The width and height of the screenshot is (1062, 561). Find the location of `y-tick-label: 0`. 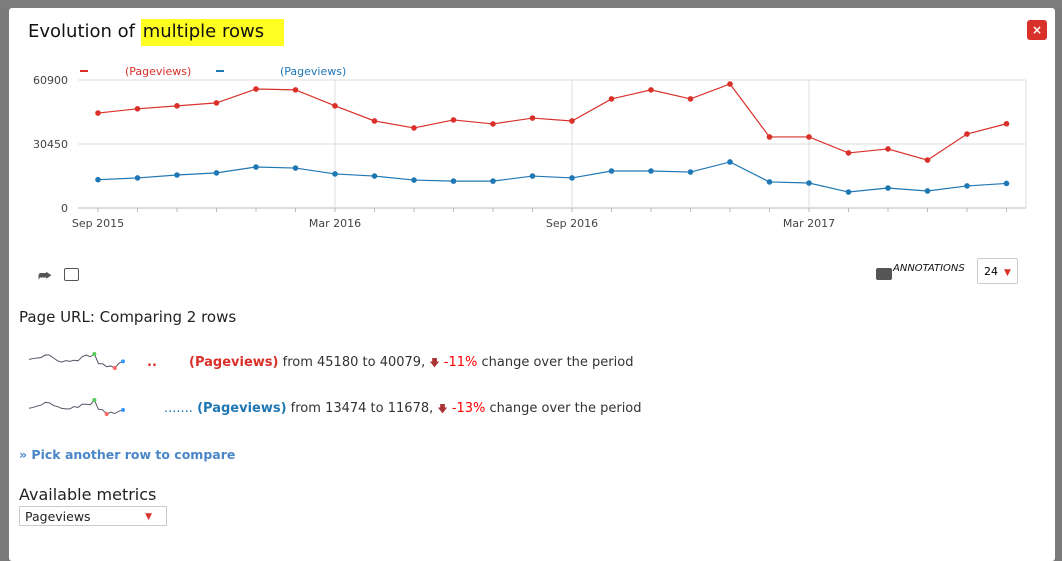

y-tick-label: 0 is located at coordinates (64, 208).